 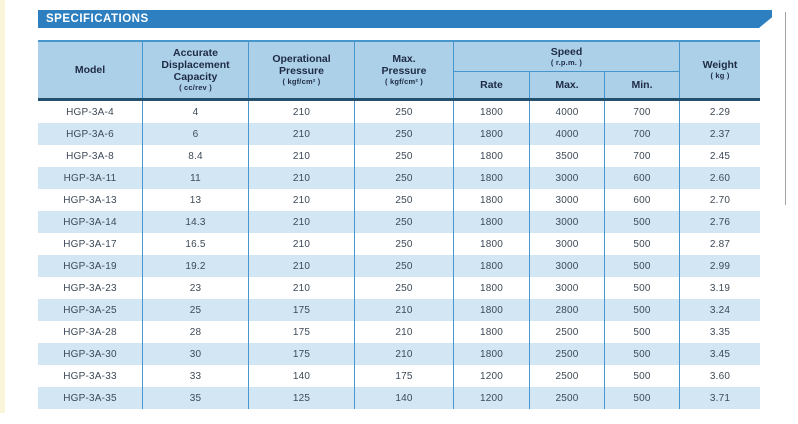 What do you see at coordinates (302, 376) in the screenshot?
I see `table-cell: 140` at bounding box center [302, 376].